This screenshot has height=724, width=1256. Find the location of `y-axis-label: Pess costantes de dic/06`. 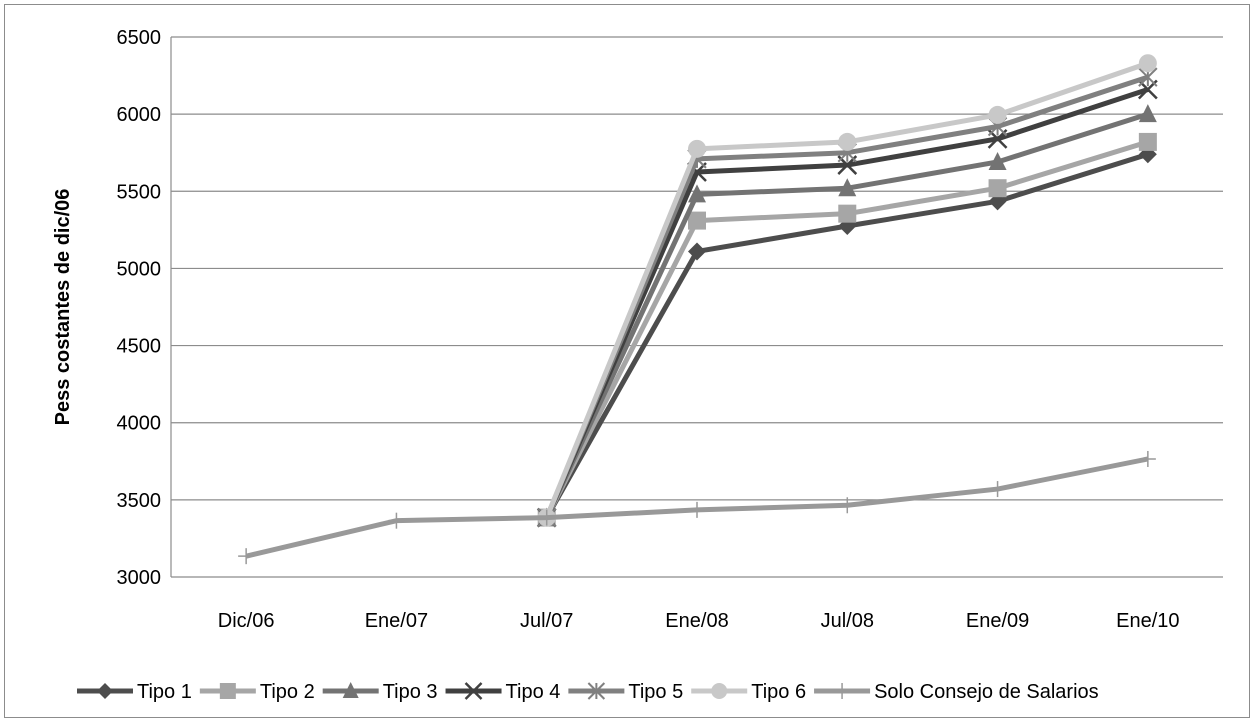

y-axis-label: Pess costantes de dic/06 is located at coordinates (63, 307).